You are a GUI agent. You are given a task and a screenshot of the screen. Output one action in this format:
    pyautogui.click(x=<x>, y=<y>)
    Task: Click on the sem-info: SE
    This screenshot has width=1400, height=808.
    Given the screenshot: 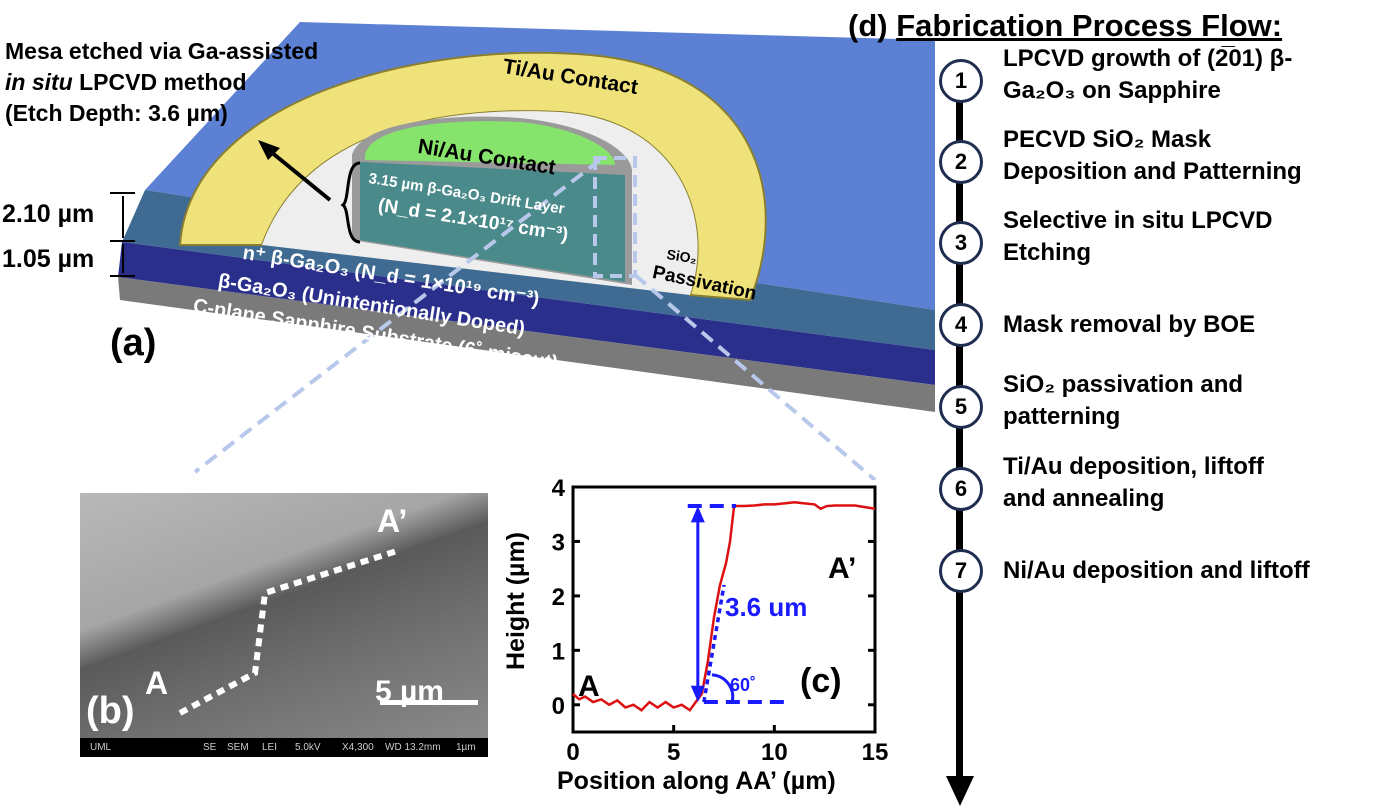 What is the action you would take?
    pyautogui.click(x=210, y=747)
    